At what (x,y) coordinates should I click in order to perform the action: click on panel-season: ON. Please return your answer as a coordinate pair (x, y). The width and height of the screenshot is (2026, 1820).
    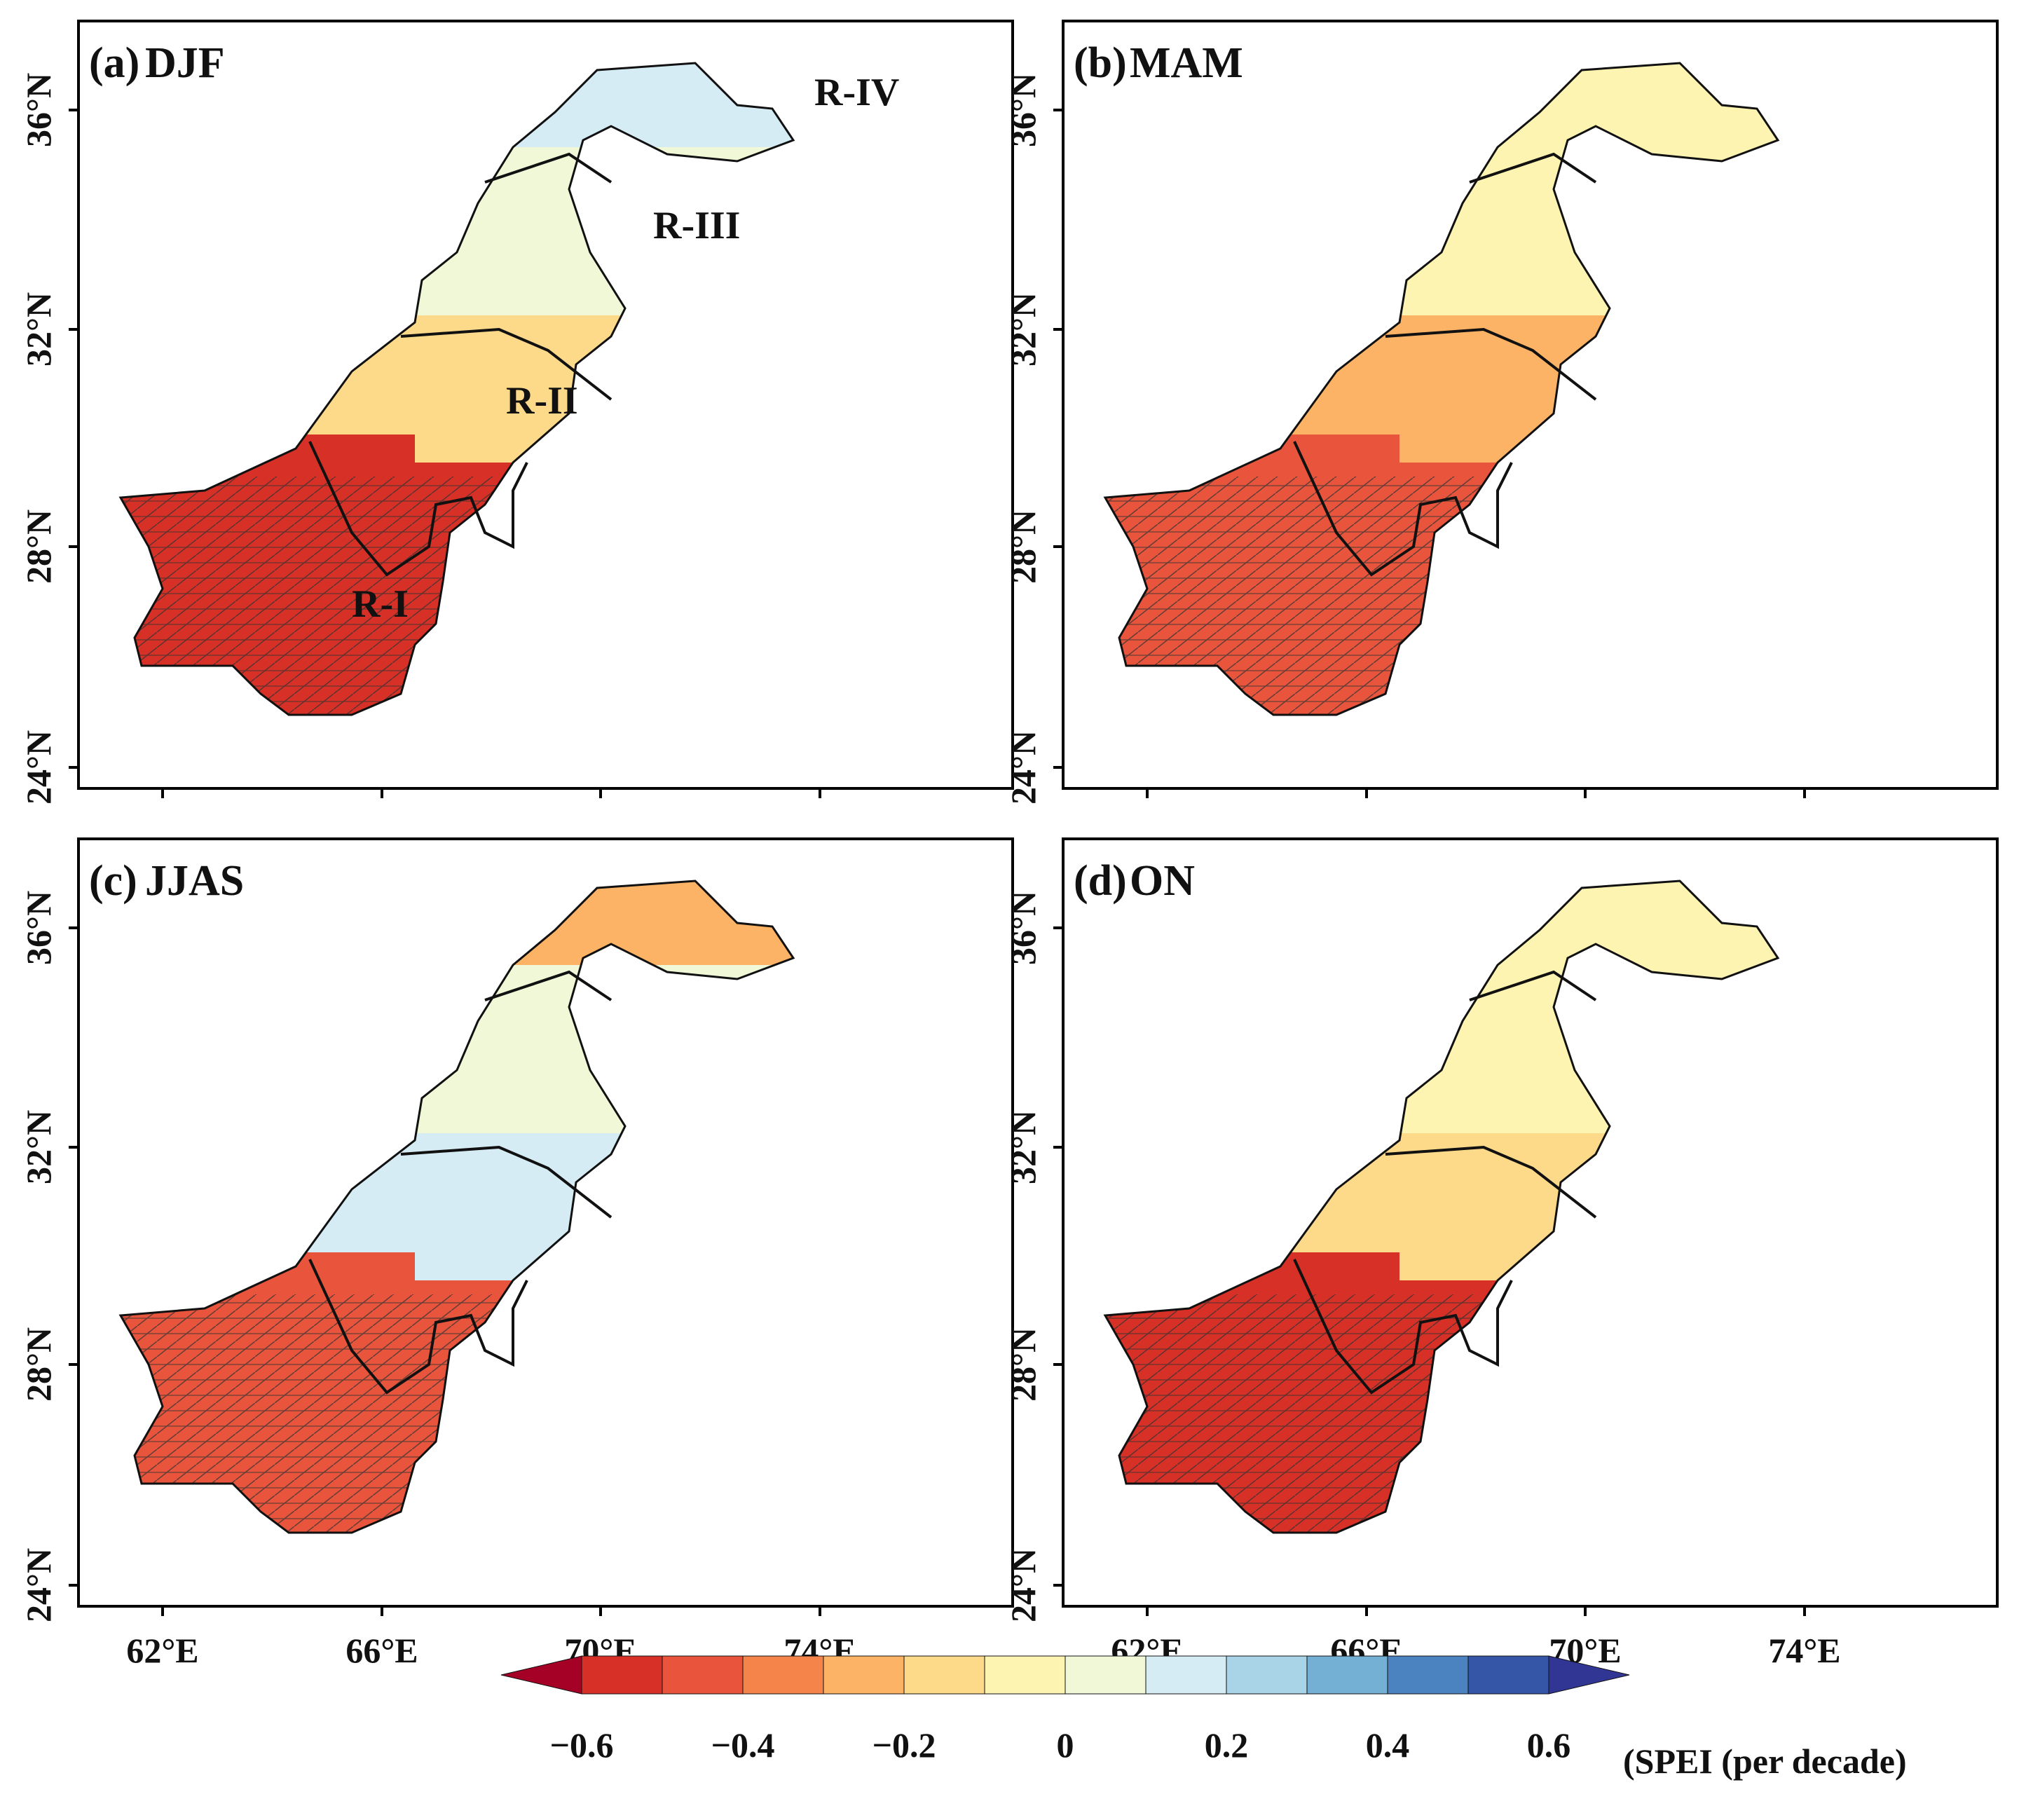
    Looking at the image, I should click on (1162, 881).